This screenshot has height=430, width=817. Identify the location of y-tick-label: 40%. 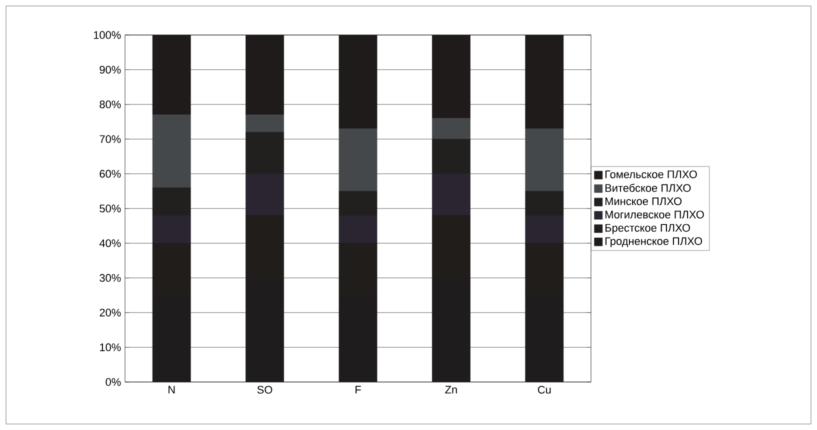
(110, 243).